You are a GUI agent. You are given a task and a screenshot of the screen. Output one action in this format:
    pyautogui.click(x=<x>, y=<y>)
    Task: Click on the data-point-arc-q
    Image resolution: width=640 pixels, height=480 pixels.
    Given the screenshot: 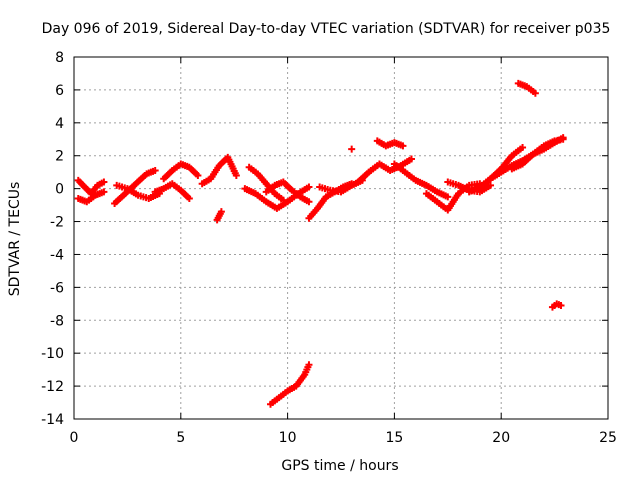 What is the action you would take?
    pyautogui.click(x=352, y=149)
    